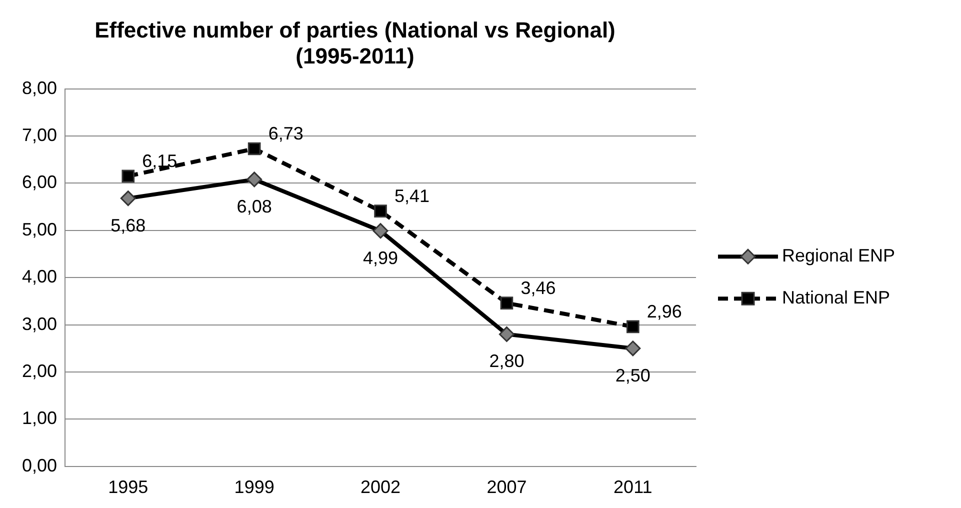 This screenshot has height=508, width=961. Describe the element at coordinates (40, 465) in the screenshot. I see `y-tick-label: 0,00` at that location.